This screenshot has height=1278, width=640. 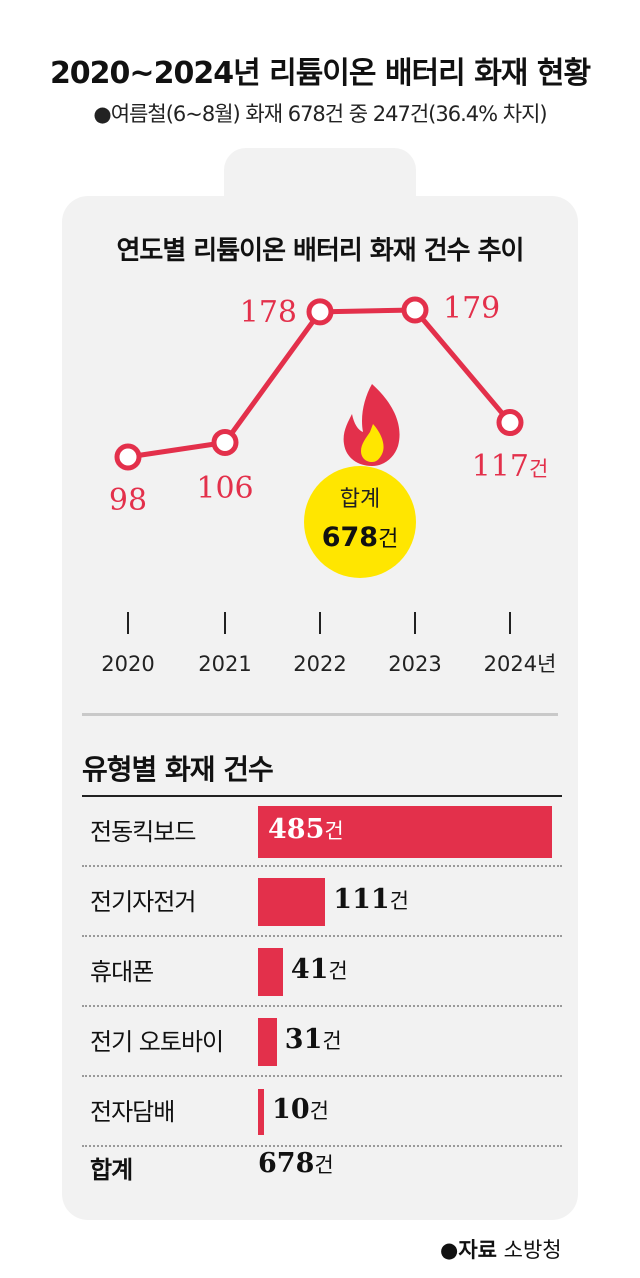 I want to click on data-label-unit: 건, so click(x=538, y=469).